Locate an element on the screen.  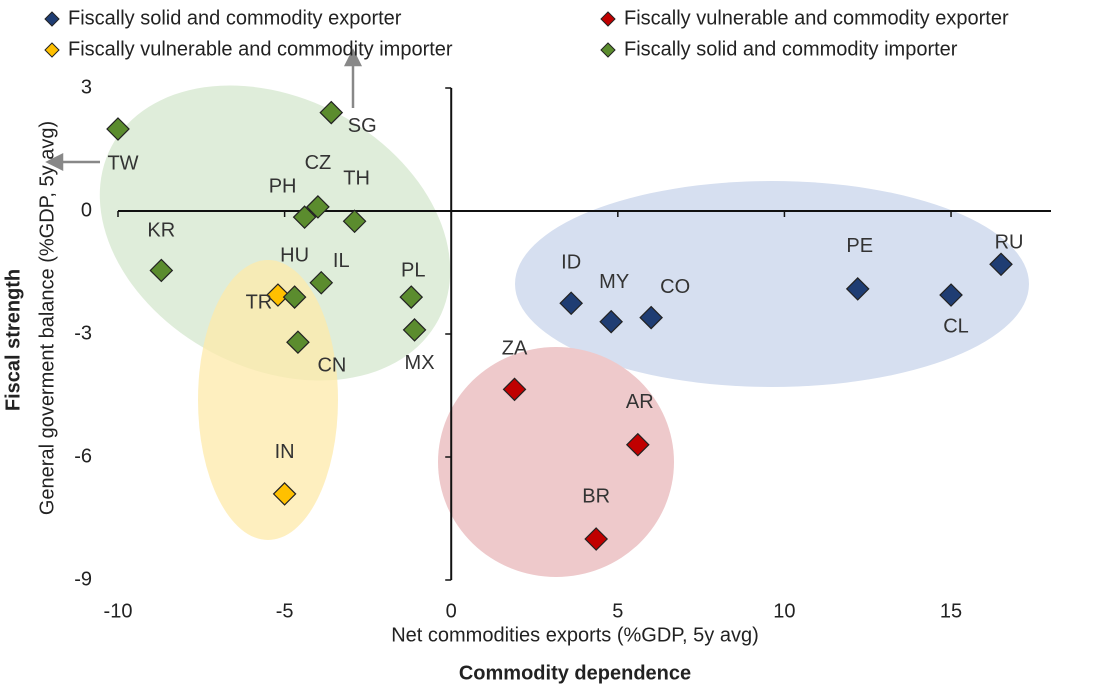
legend-label: Fiscally solid and commodity importer is located at coordinates (791, 49).